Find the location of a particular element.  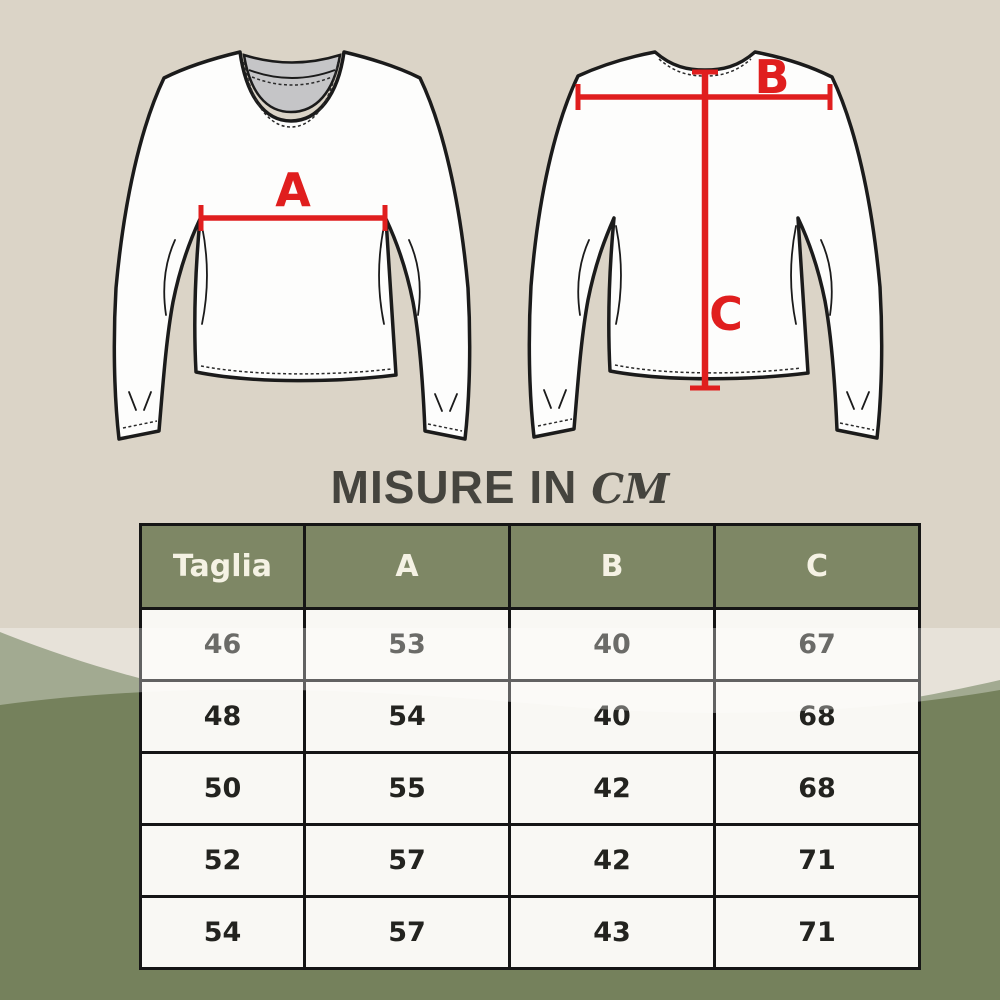

table-row: 52 57 42 71 is located at coordinates (530, 860).